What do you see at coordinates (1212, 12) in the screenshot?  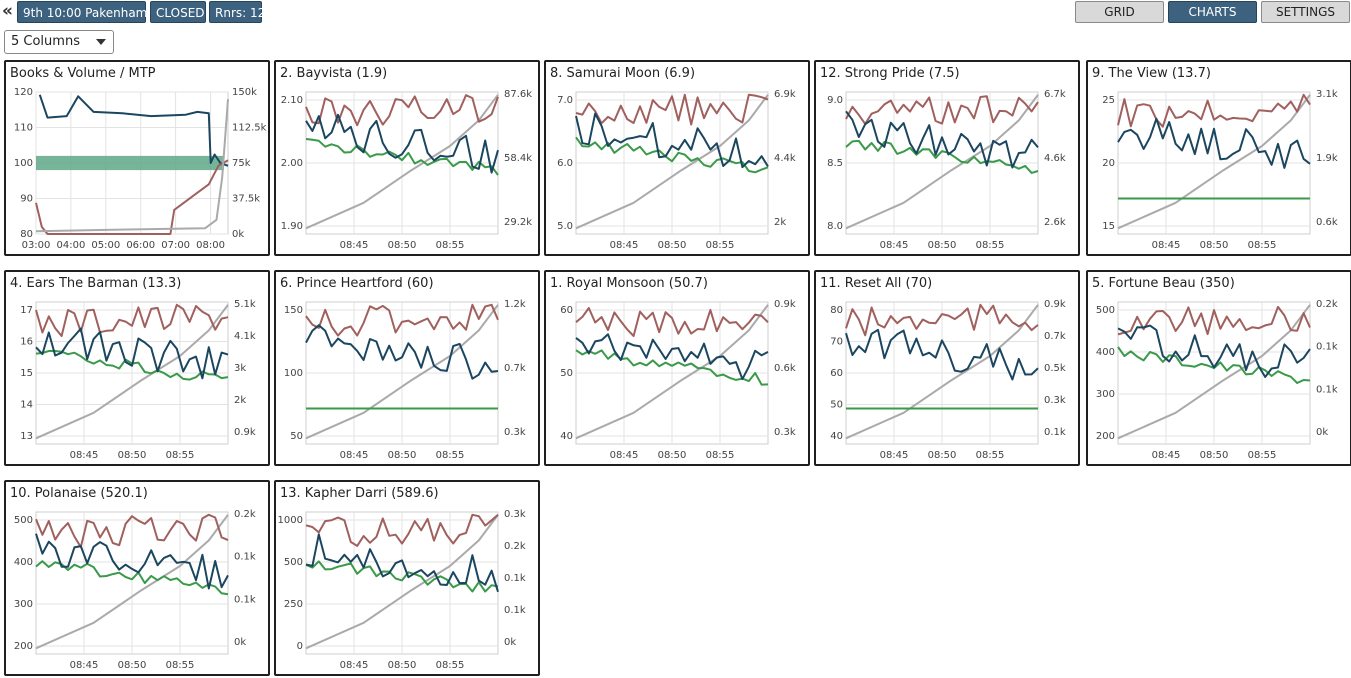 I see `charts-button: CHARTS` at bounding box center [1212, 12].